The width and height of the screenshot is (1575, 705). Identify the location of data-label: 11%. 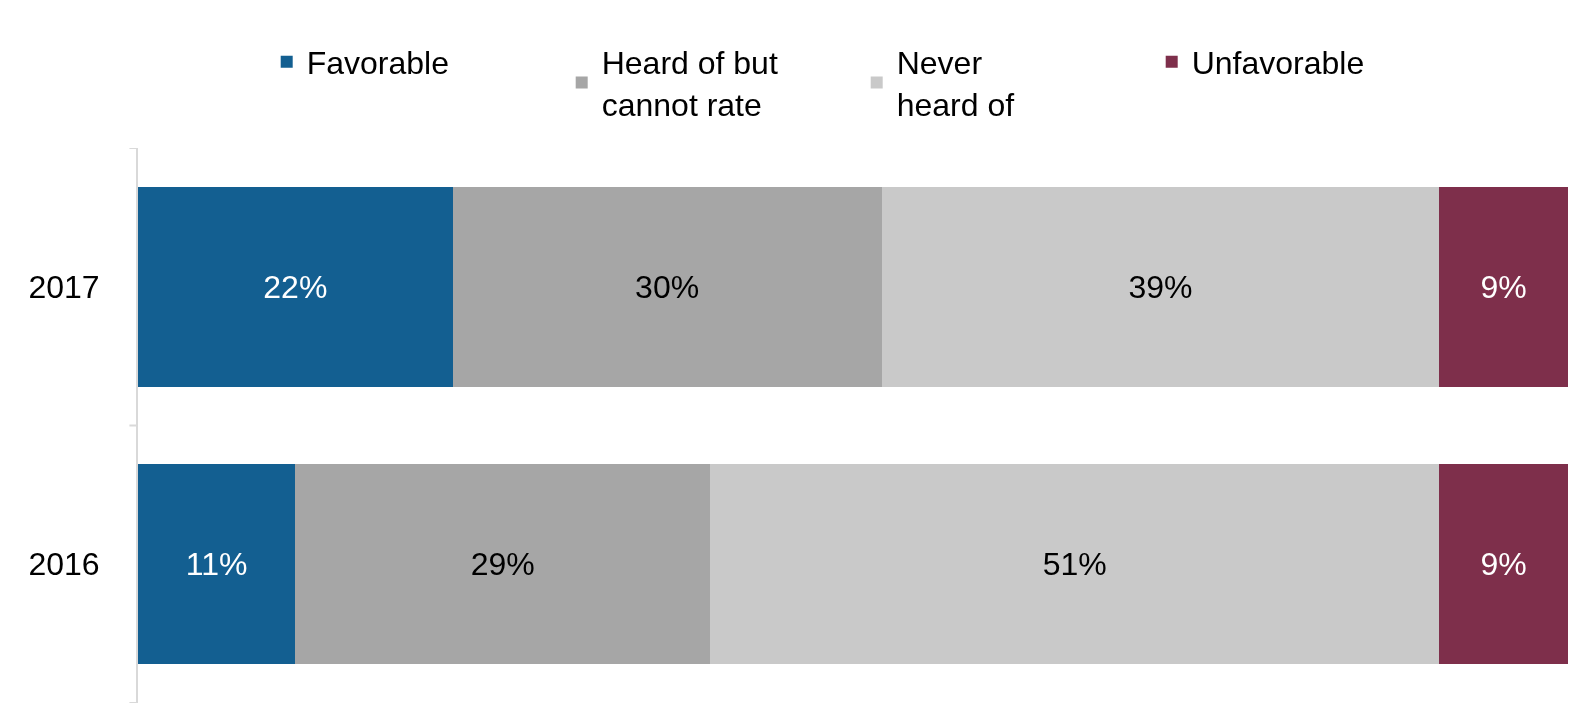
(216, 564).